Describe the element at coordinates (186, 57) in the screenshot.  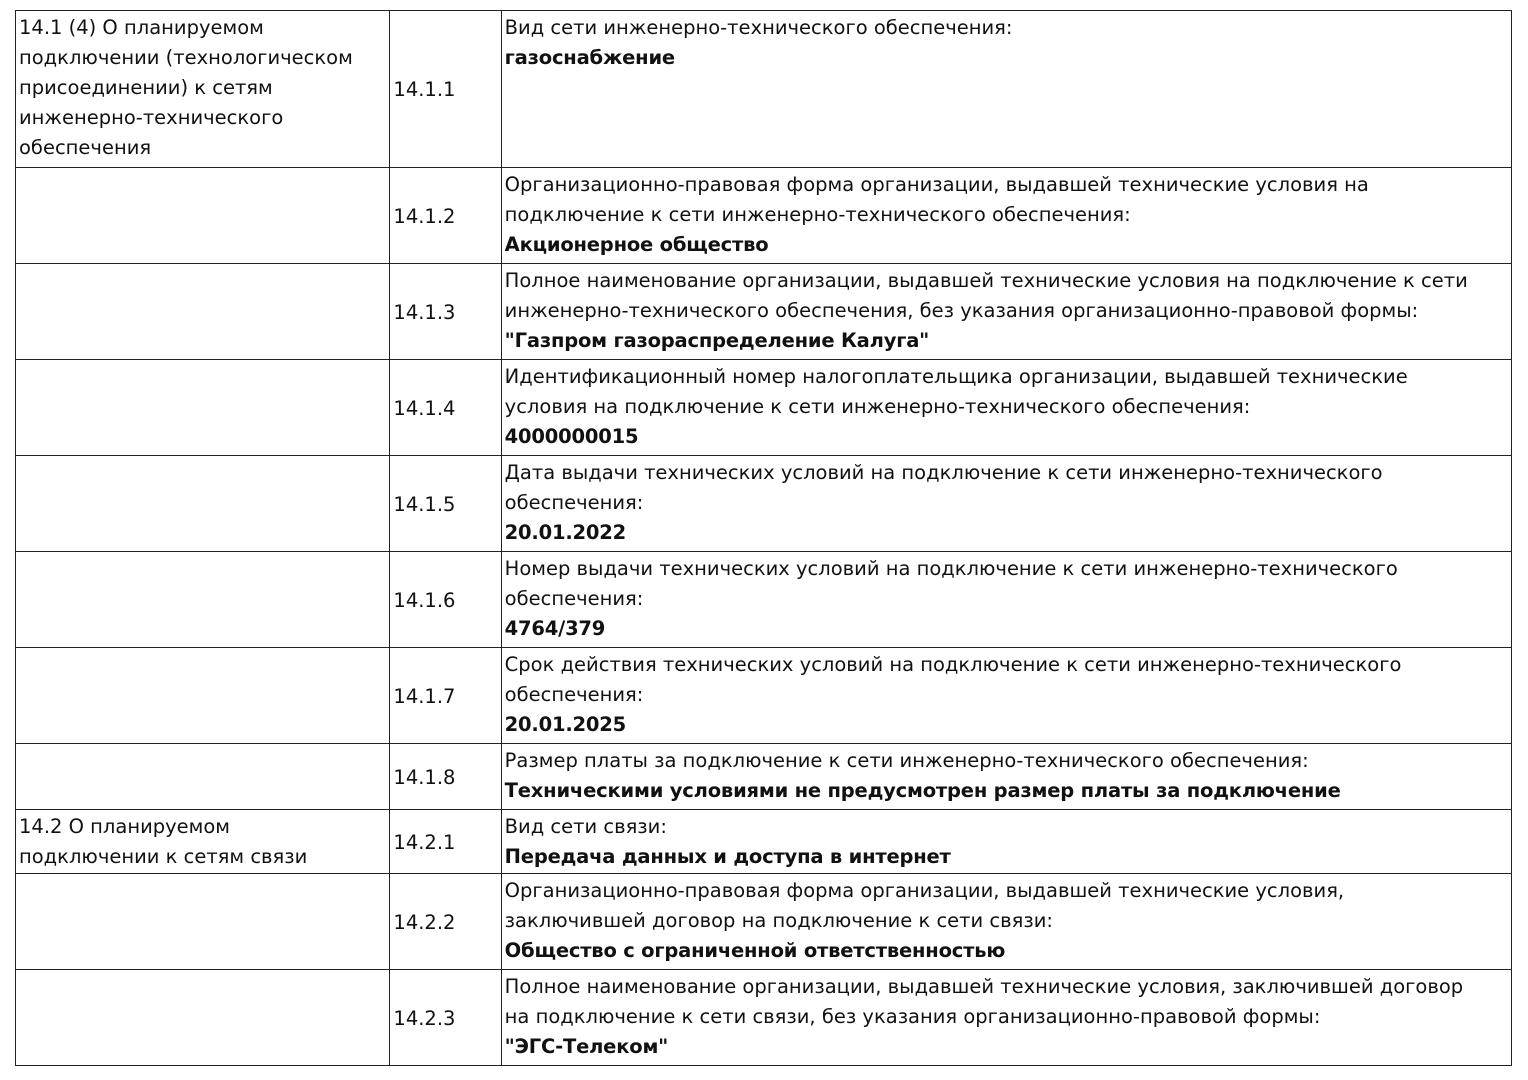
I see `section-title: подключении (технологическом` at that location.